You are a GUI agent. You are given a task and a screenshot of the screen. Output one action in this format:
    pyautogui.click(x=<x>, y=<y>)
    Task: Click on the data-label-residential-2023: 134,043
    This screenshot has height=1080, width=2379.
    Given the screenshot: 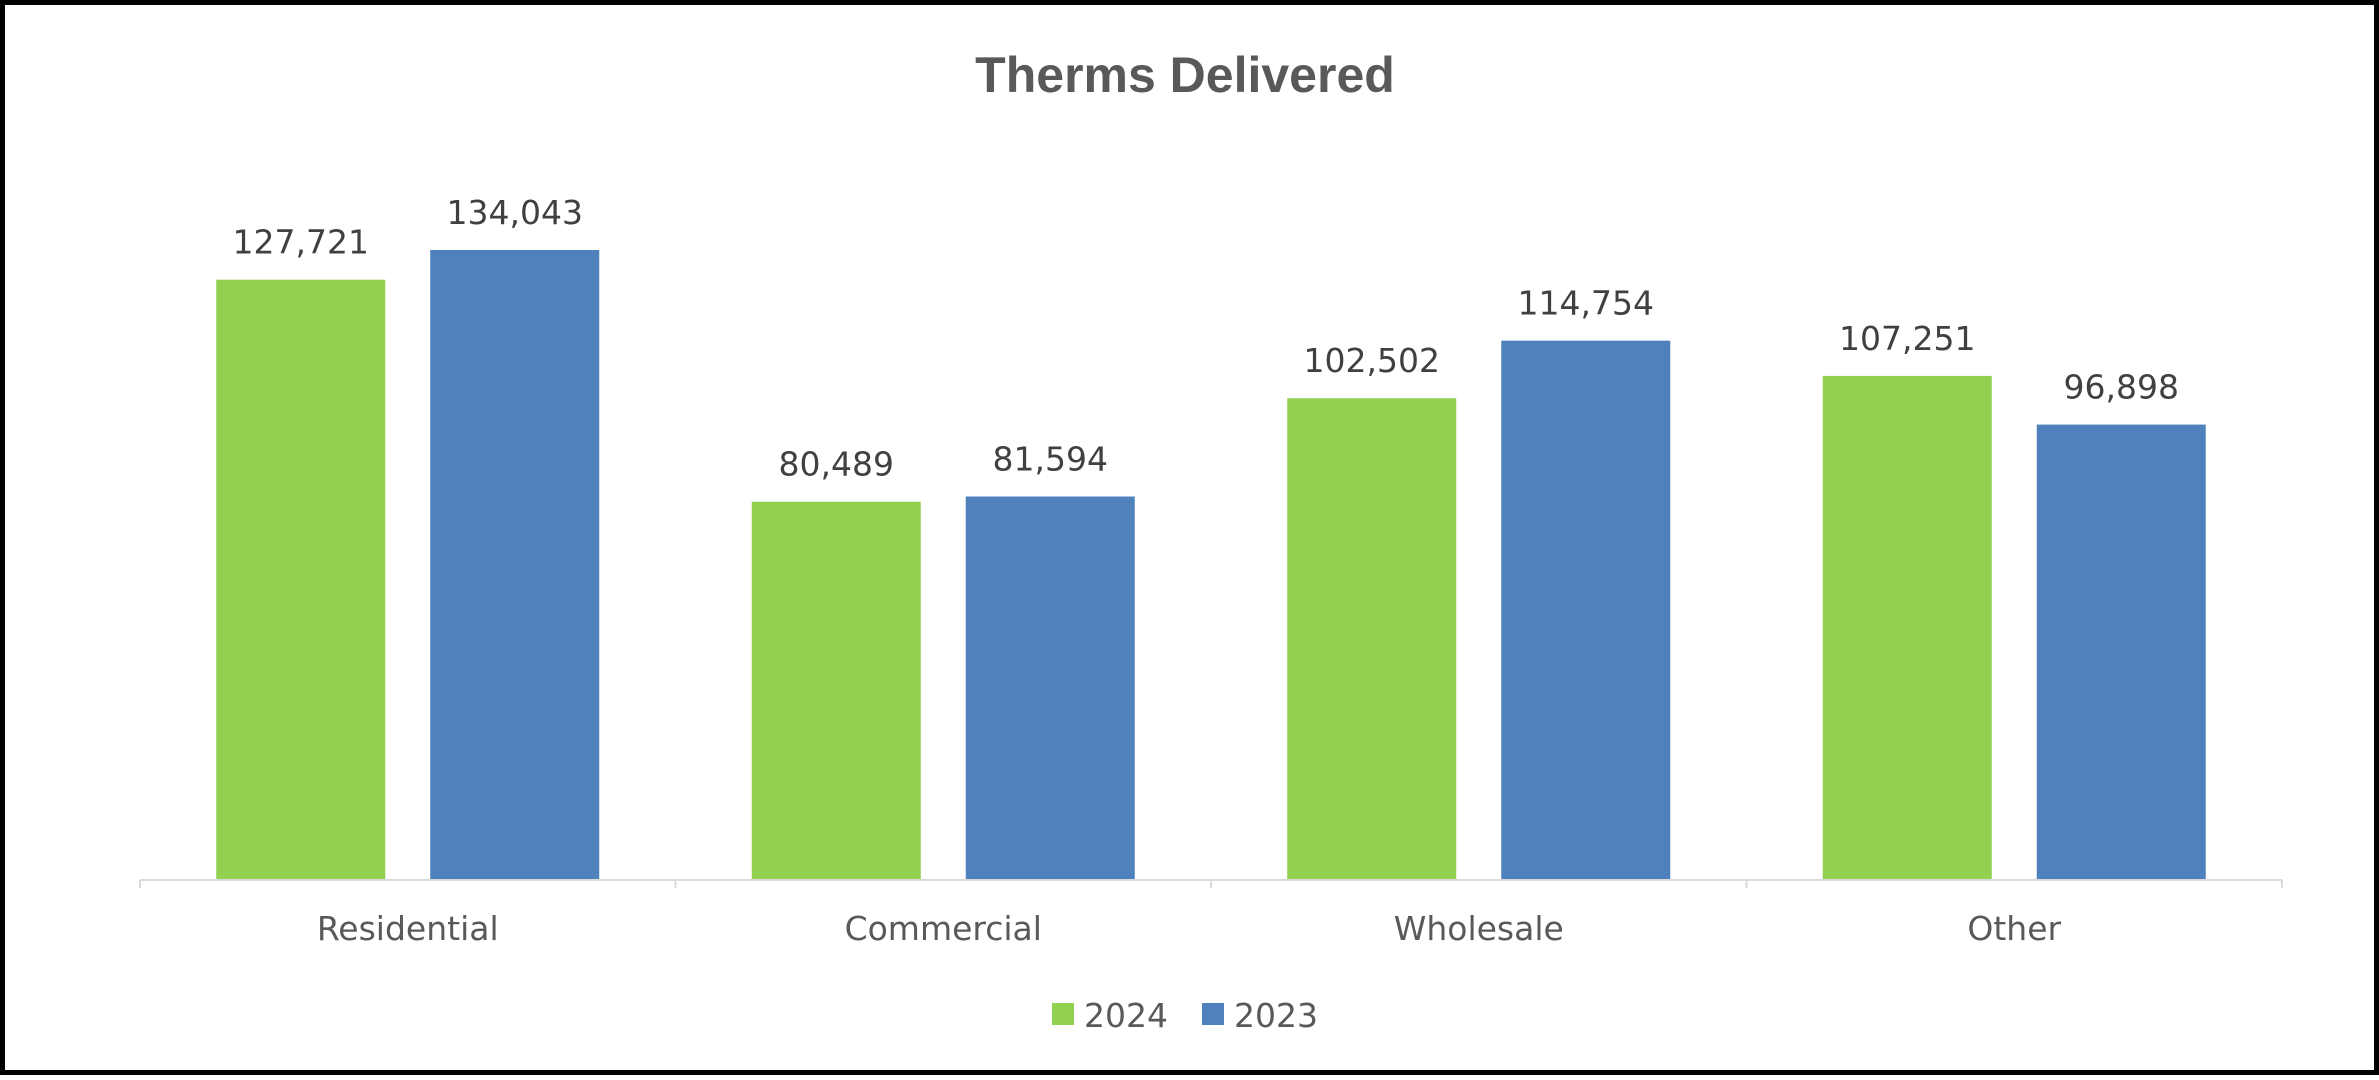 What is the action you would take?
    pyautogui.click(x=515, y=212)
    